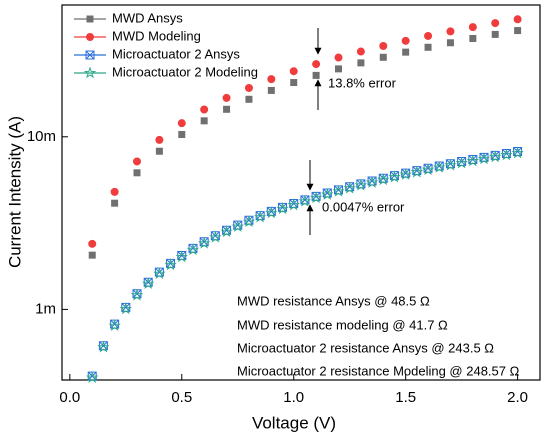 This screenshot has width=550, height=441. What do you see at coordinates (363, 206) in the screenshot?
I see `annotation: 0.0047% error` at bounding box center [363, 206].